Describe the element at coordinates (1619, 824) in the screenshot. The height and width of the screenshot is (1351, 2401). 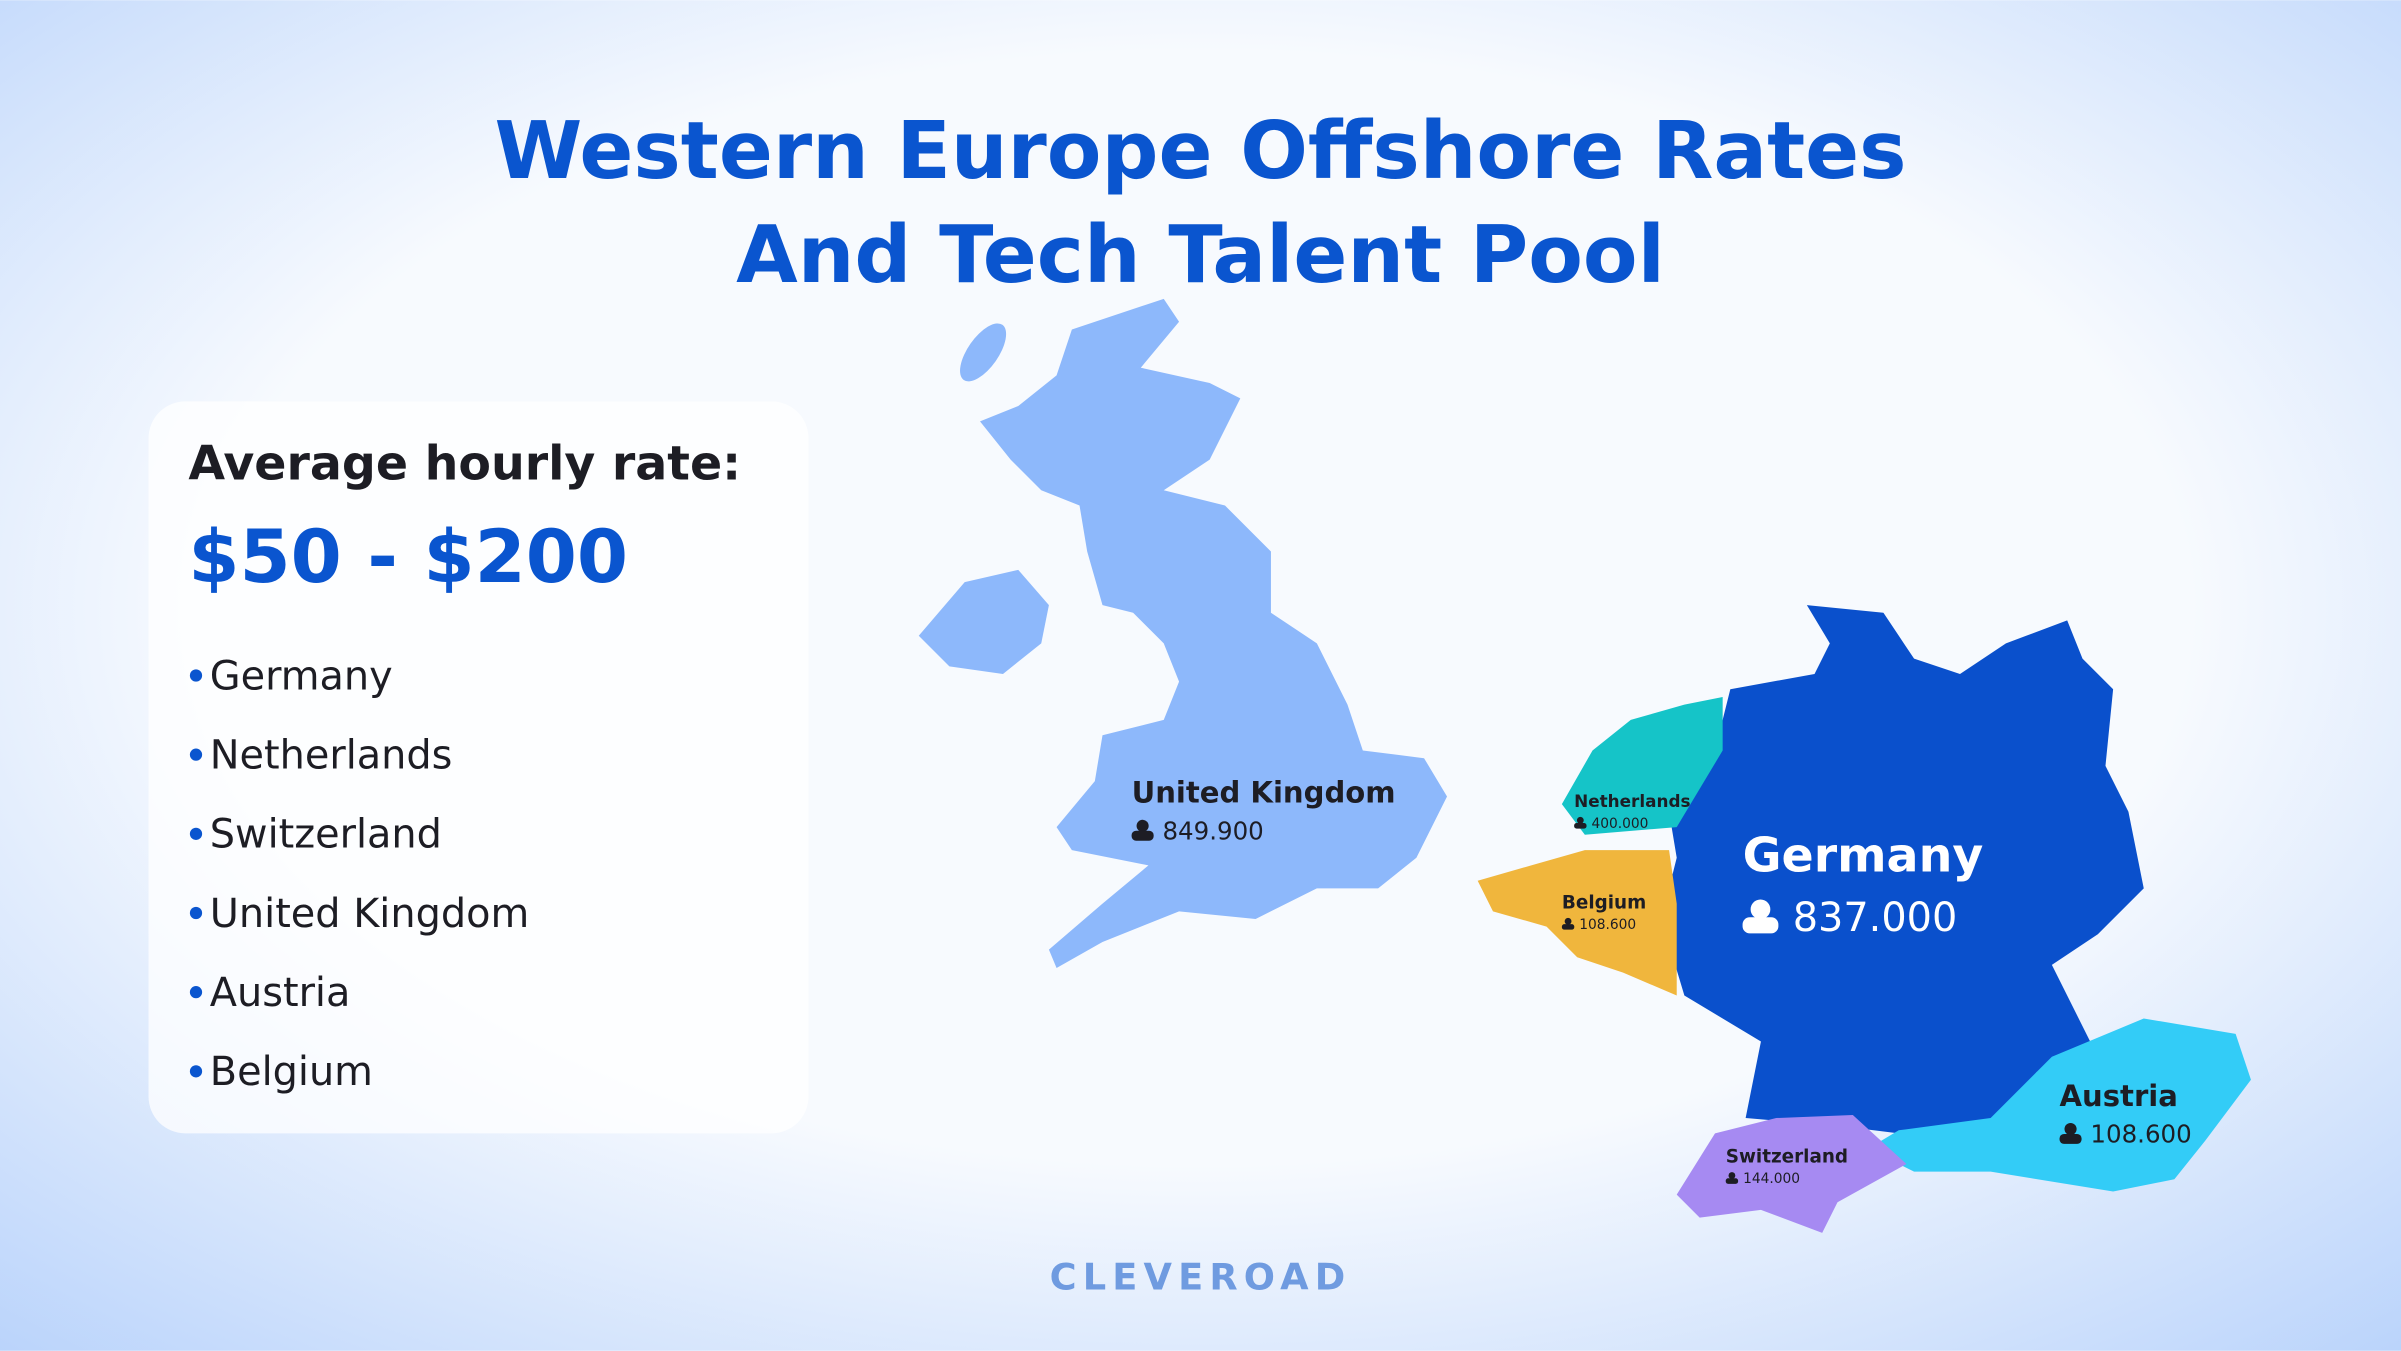
I see `region-talent: 400.000` at that location.